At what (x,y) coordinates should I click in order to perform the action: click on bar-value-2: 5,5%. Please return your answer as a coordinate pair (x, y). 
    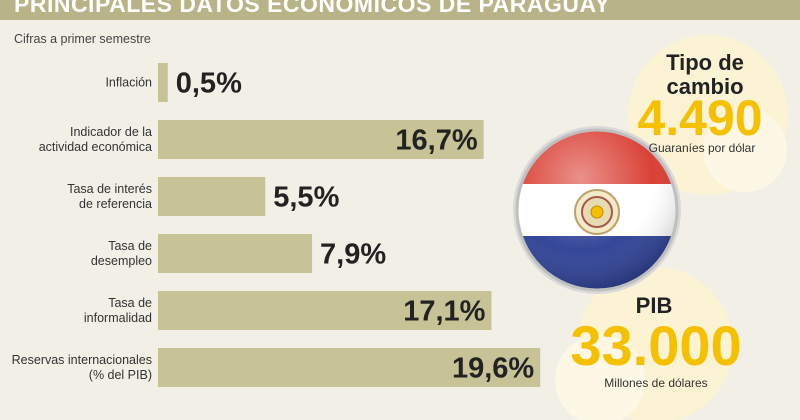
    Looking at the image, I should click on (306, 198).